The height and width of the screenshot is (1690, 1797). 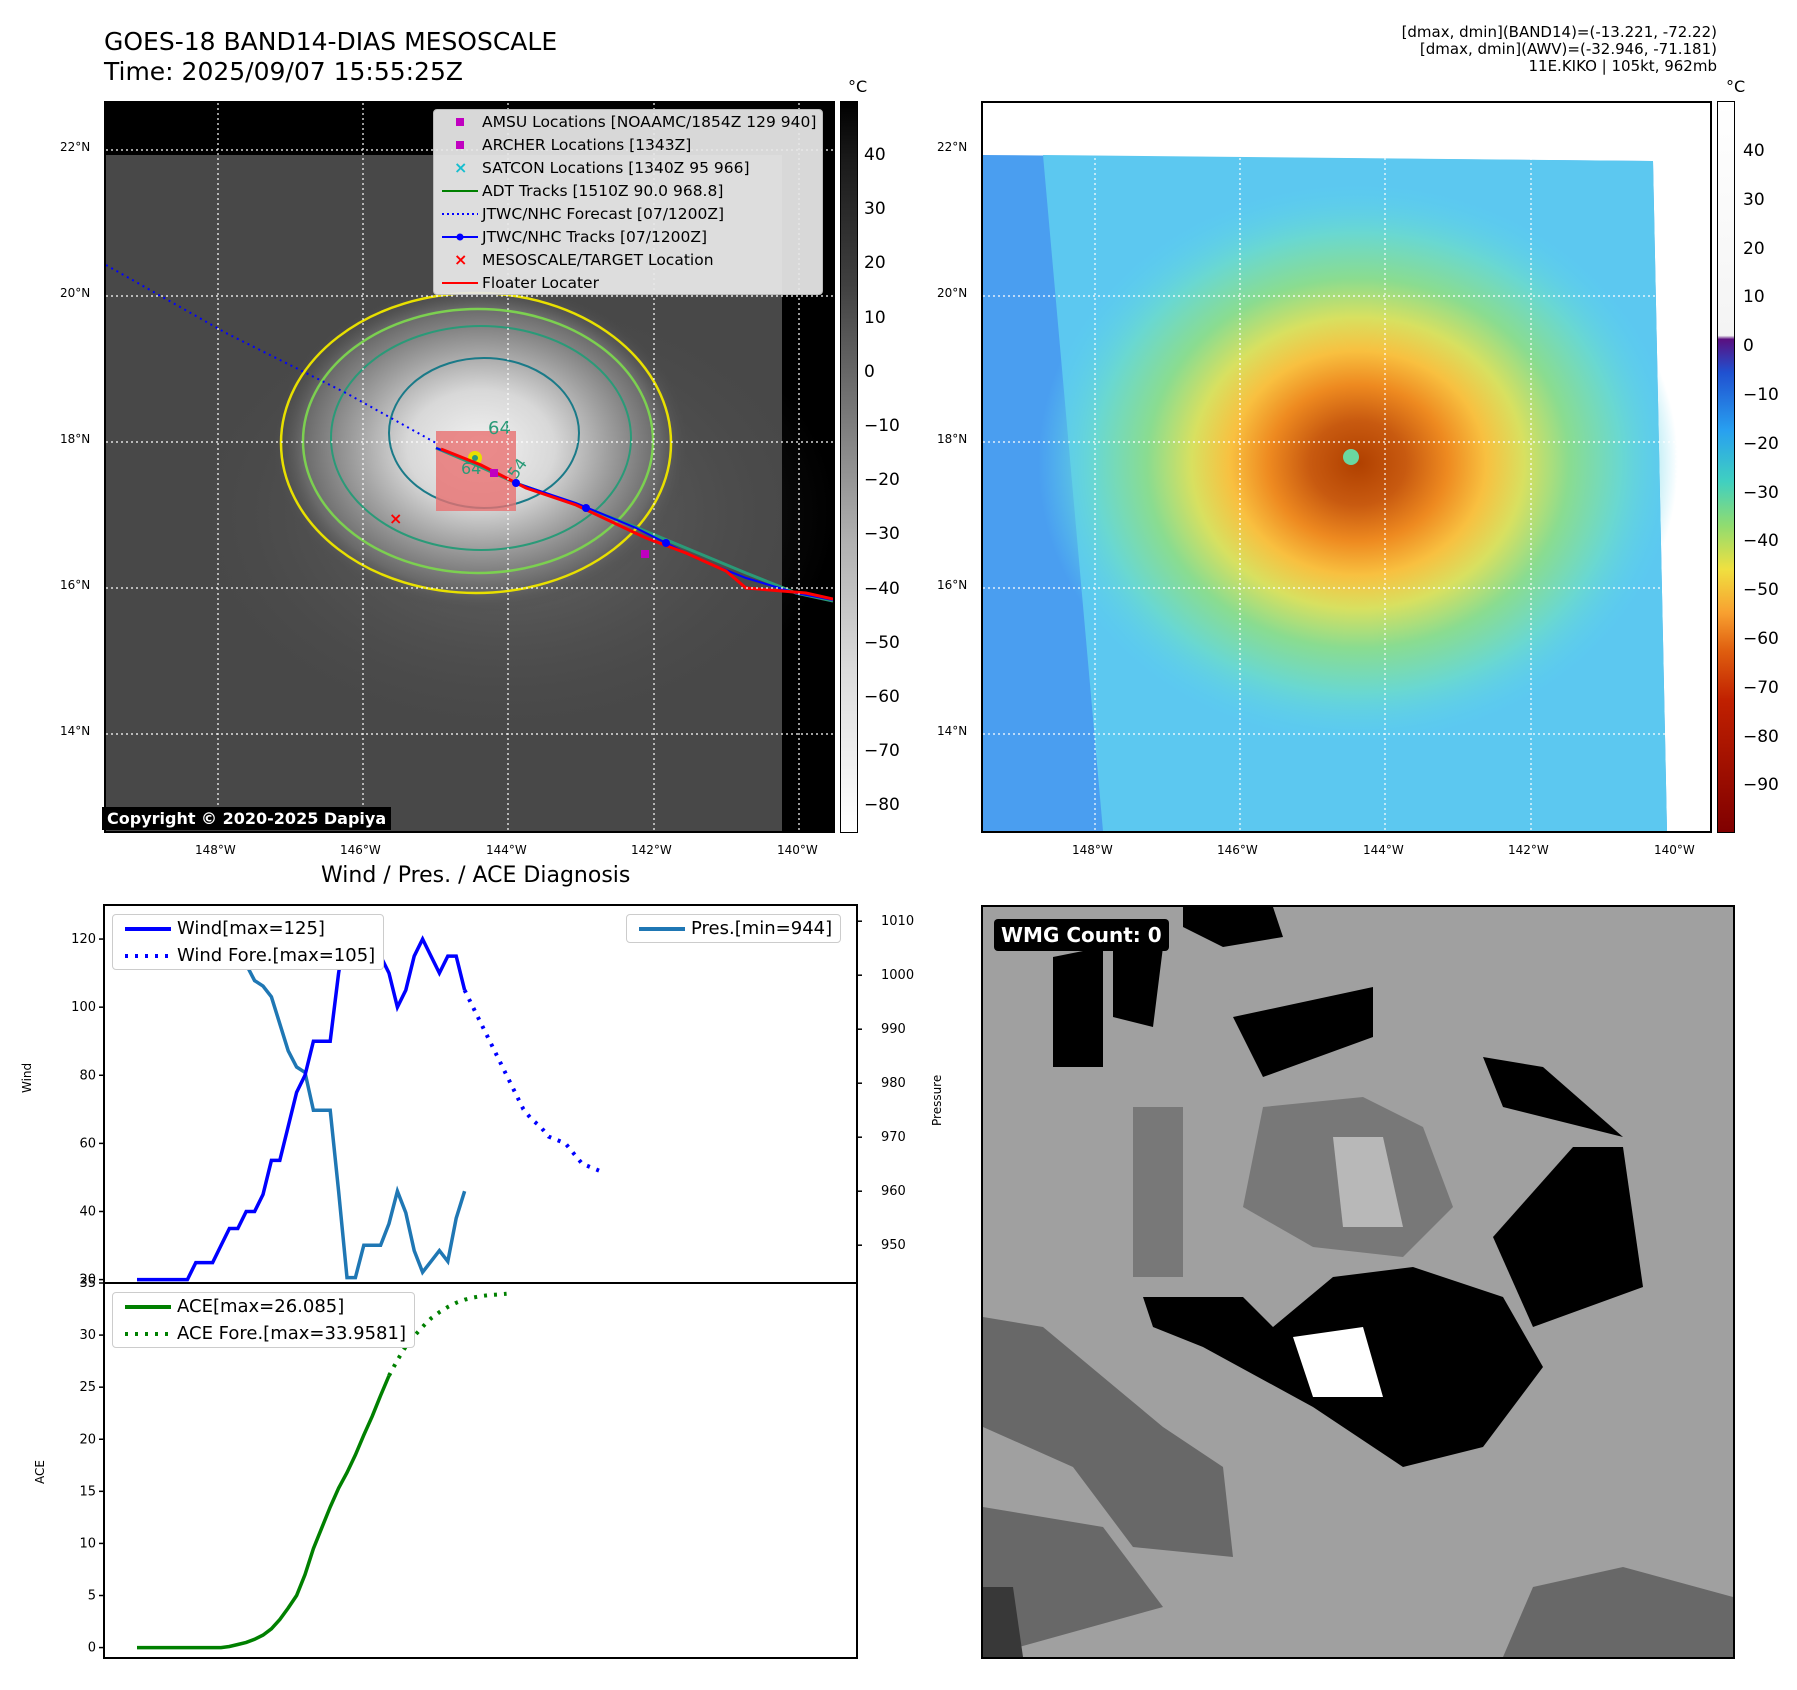 I want to click on pressure-line, so click(x=302, y=1099).